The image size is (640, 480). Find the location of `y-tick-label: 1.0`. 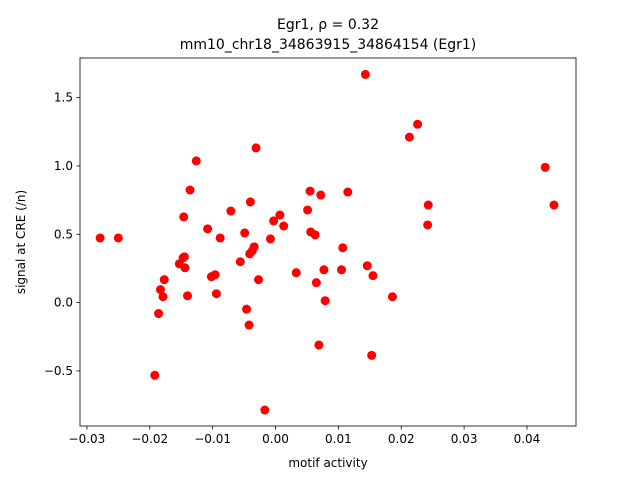

y-tick-label: 1.0 is located at coordinates (63, 166).